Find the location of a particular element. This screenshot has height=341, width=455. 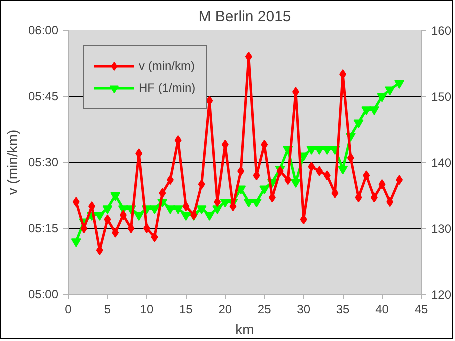

x-tick-label: 0 is located at coordinates (68, 309).